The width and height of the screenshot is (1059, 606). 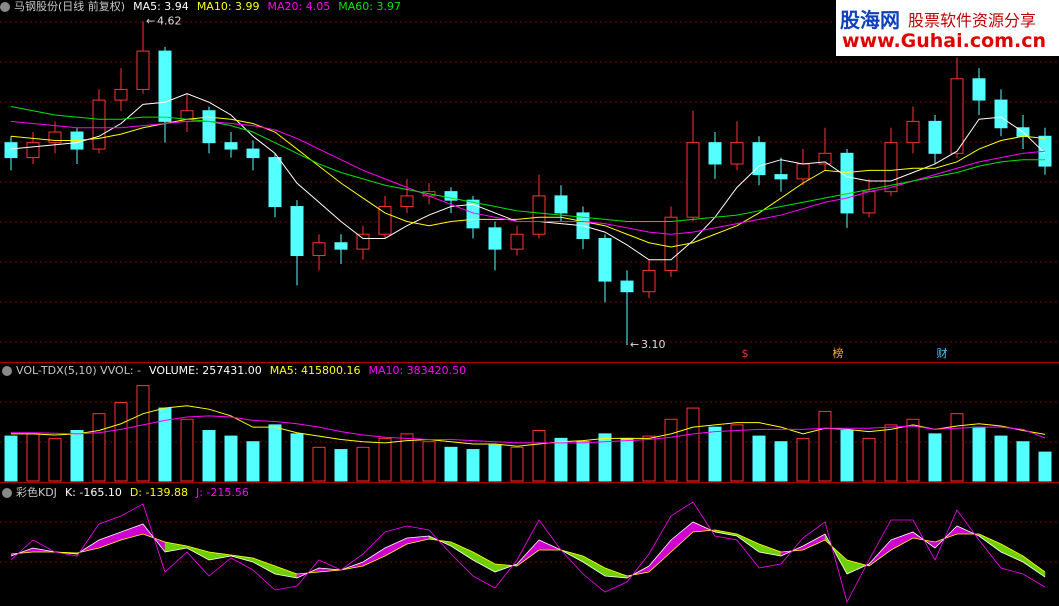 I want to click on watermark: 股海网 股票软件资源分享 www.Guhai.com.cn, so click(x=947, y=28).